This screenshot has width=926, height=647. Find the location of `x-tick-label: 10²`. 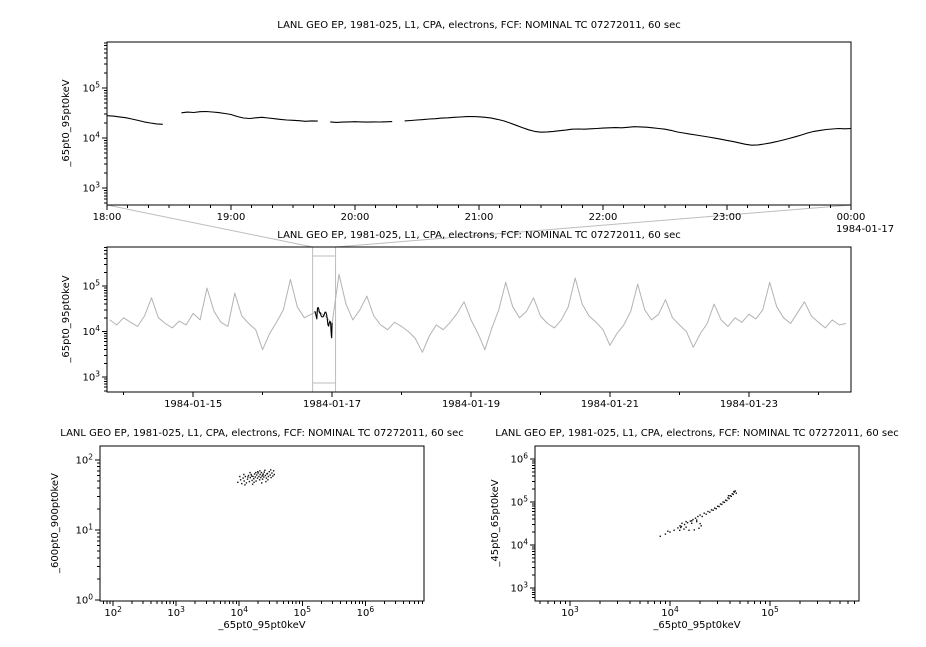

x-tick-label: 10² is located at coordinates (113, 612).